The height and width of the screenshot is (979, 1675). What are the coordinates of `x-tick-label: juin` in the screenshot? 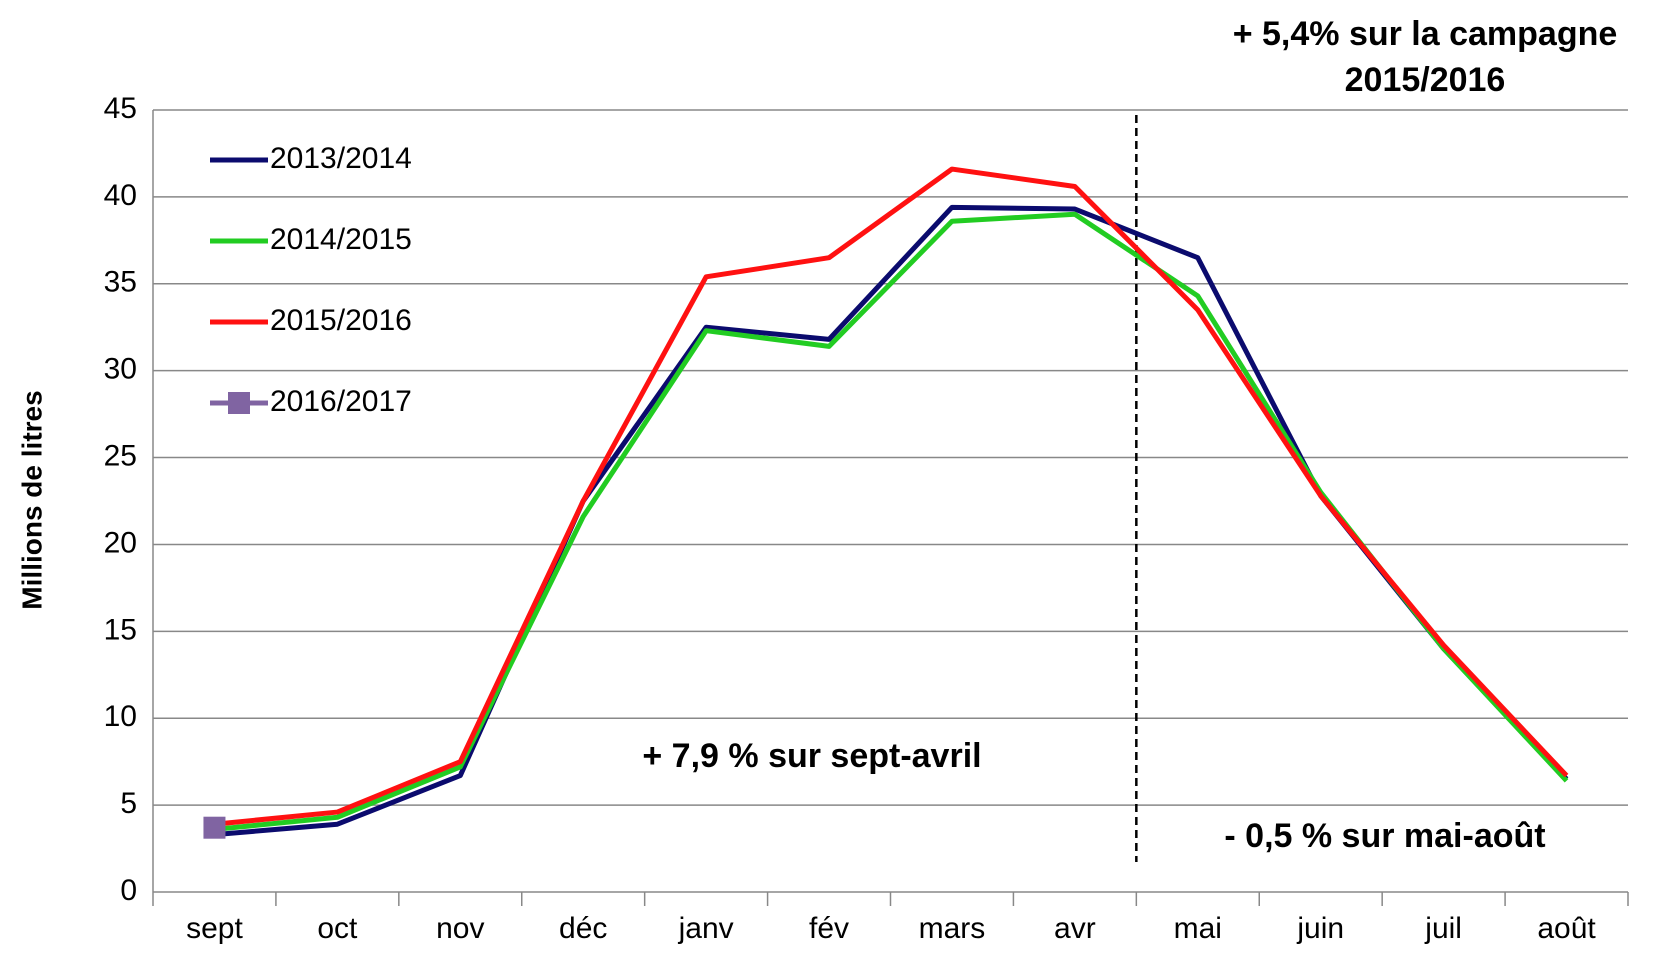 It's located at (1320, 928).